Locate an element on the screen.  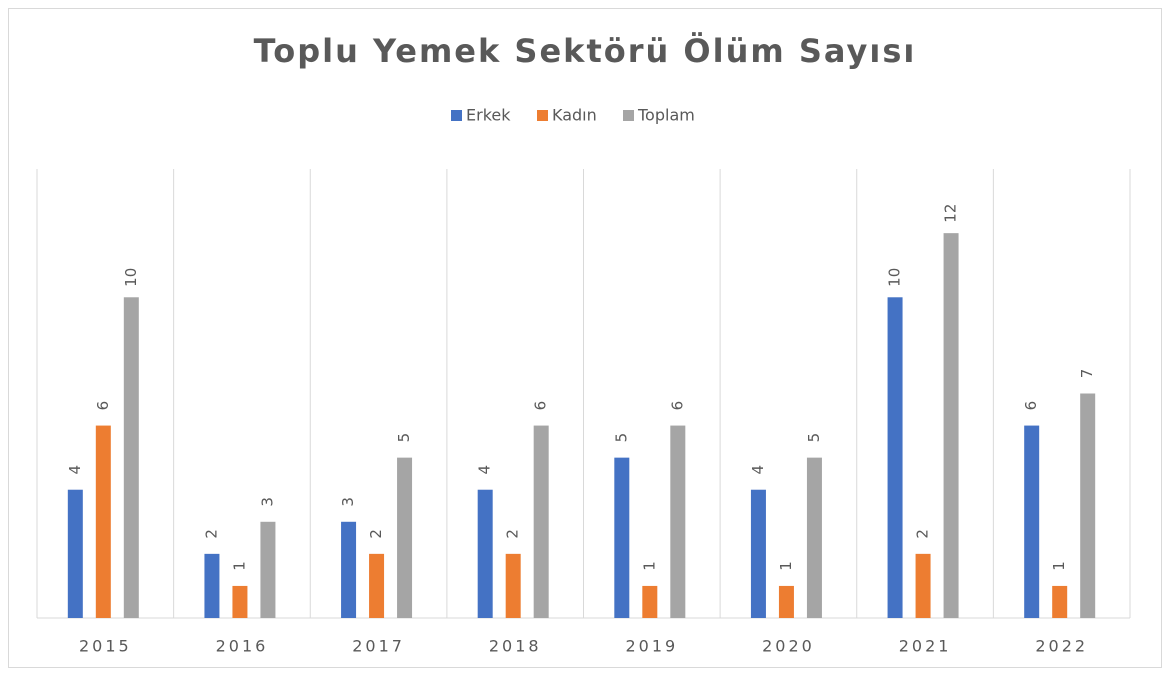
legend-label: Erkek is located at coordinates (488, 115).